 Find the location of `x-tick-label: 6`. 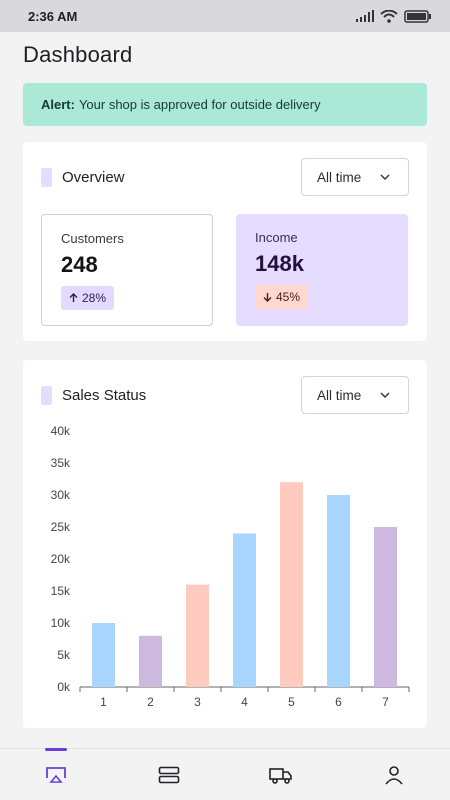

x-tick-label: 6 is located at coordinates (338, 702).